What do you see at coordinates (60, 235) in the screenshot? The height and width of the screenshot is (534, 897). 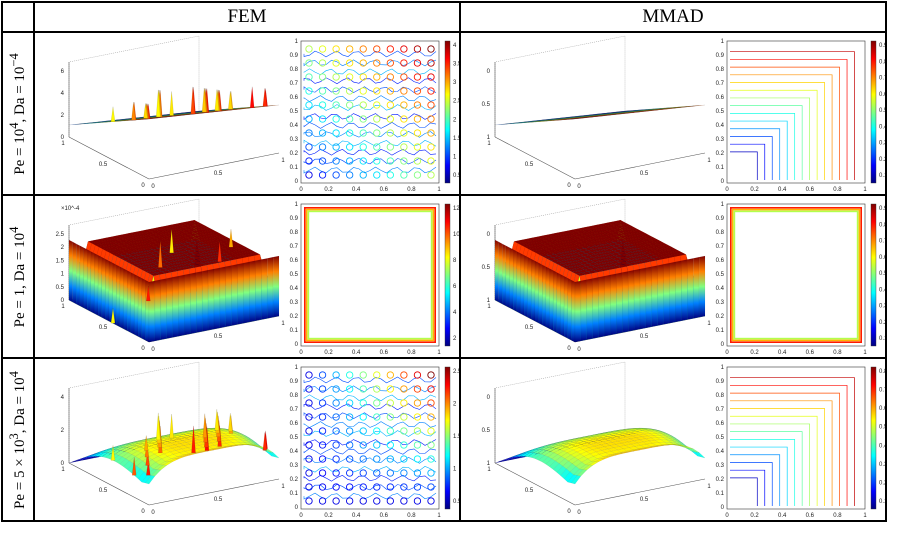 I see `z-tick-label: 2.5` at bounding box center [60, 235].